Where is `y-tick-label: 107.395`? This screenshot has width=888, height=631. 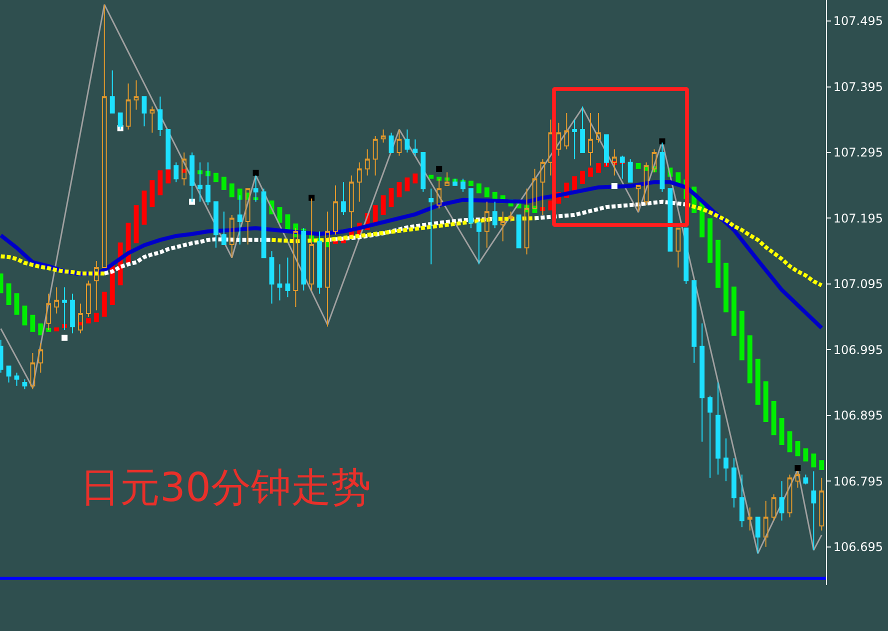
y-tick-label: 107.395 is located at coordinates (858, 87).